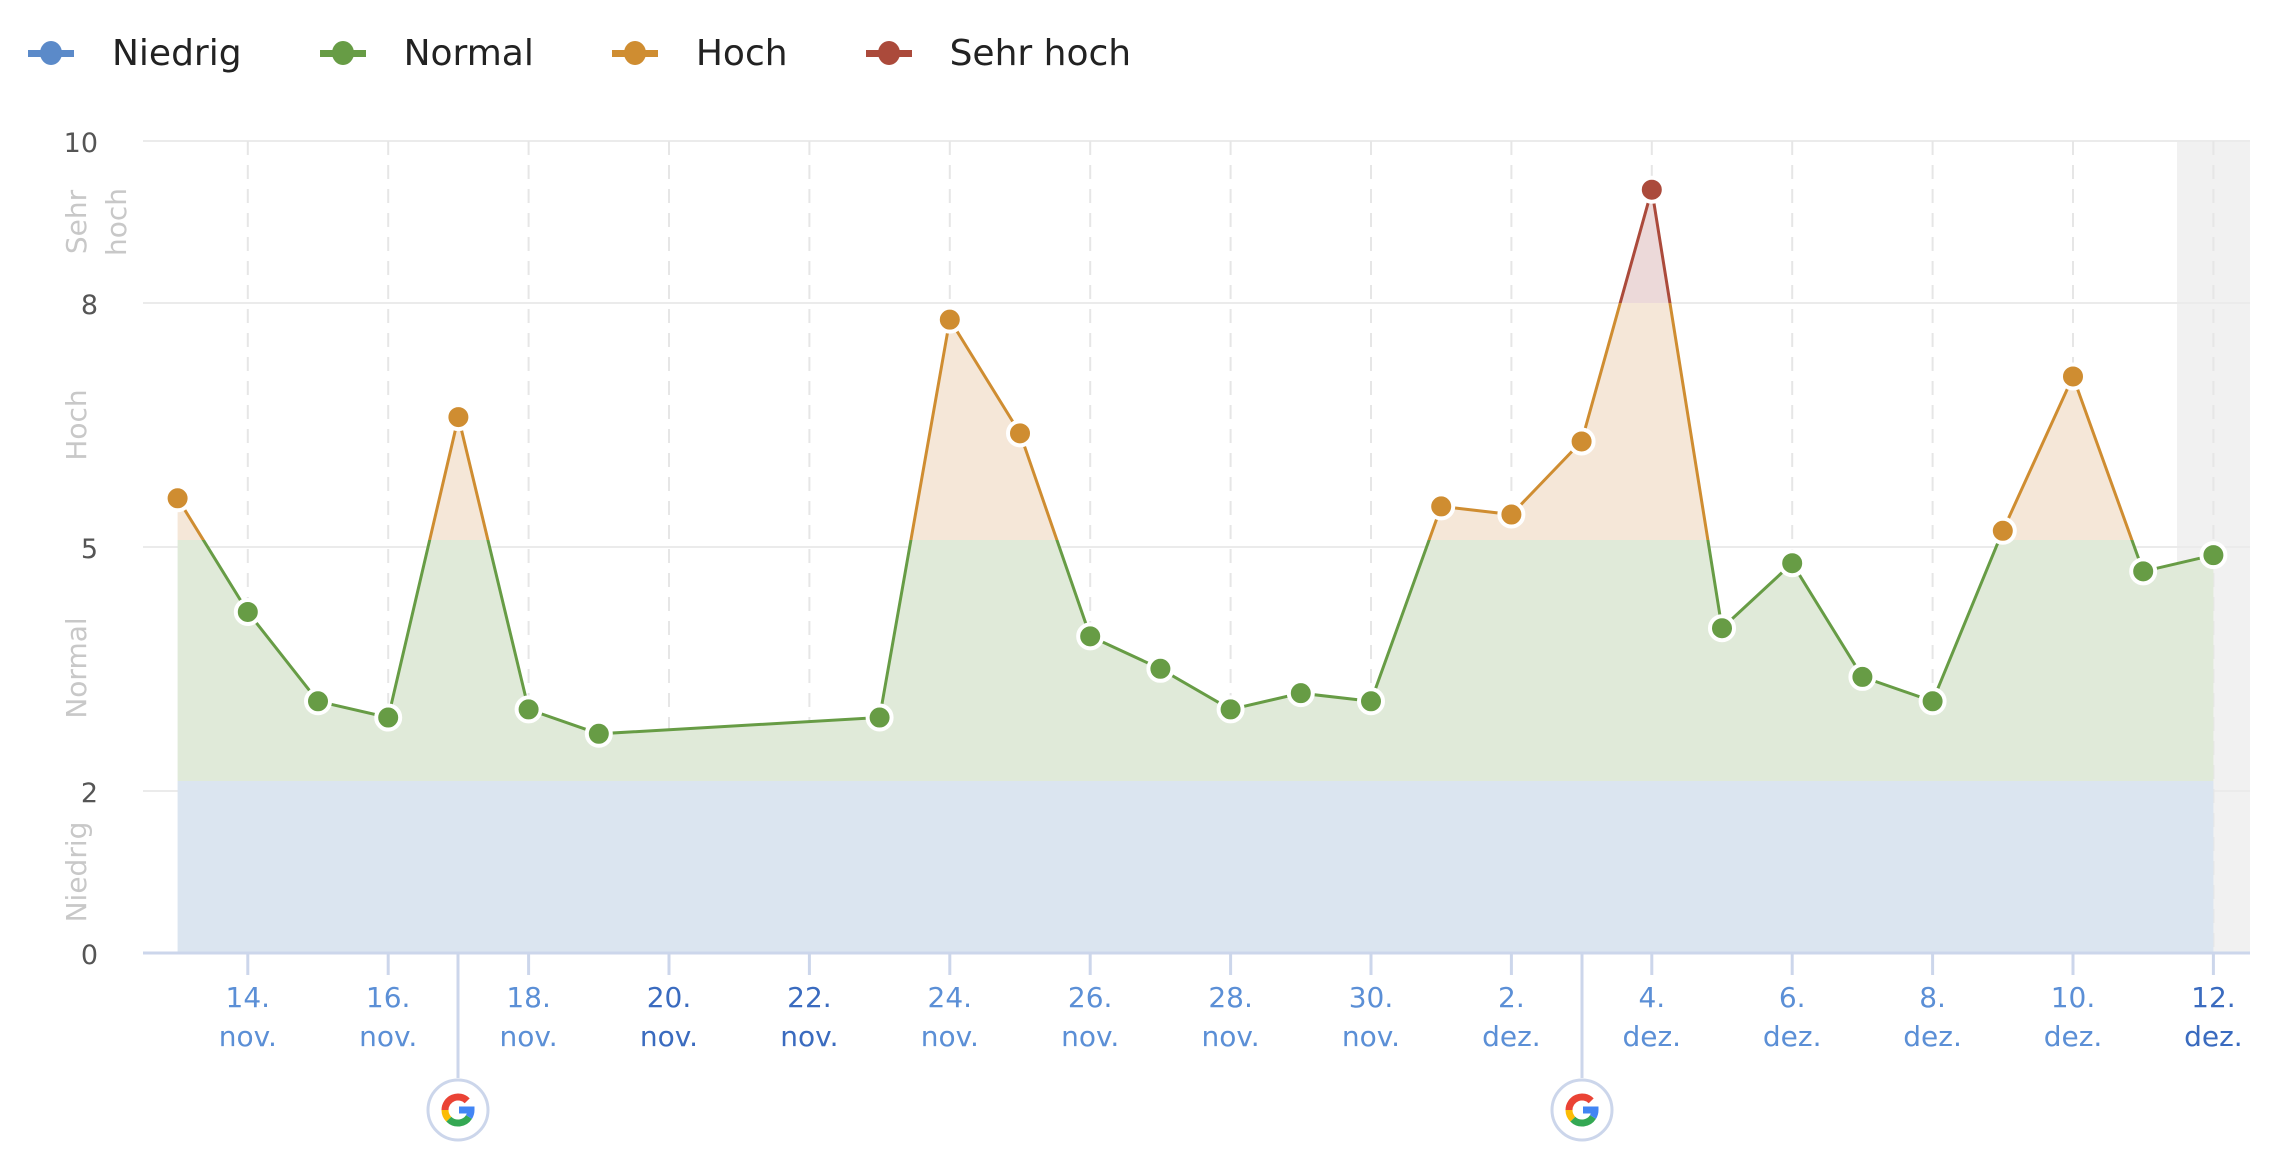 Image resolution: width=2287 pixels, height=1153 pixels. I want to click on band-label-niedrig: Niedrig, so click(76, 872).